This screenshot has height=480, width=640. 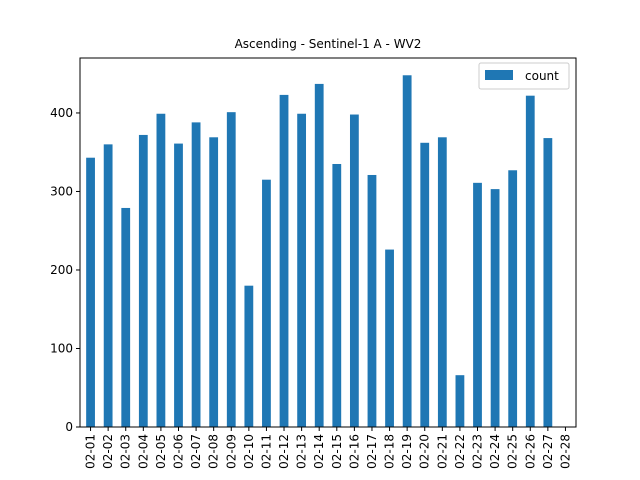 What do you see at coordinates (161, 451) in the screenshot?
I see `x-tick-label: 02-05` at bounding box center [161, 451].